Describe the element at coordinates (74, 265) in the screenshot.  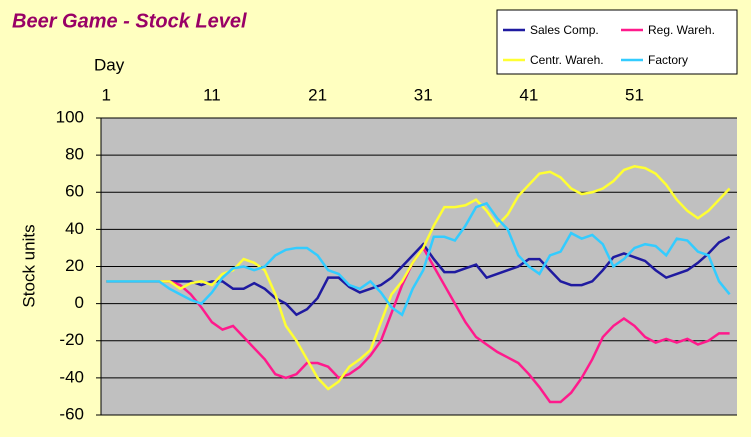
I see `y-tick-label: 20` at that location.